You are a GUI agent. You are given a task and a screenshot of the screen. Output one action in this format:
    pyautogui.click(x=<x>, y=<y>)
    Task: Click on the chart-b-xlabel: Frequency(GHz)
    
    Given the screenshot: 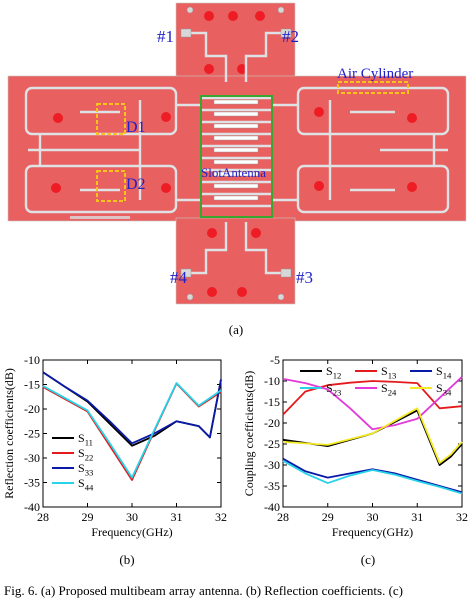 What is the action you would take?
    pyautogui.click(x=131, y=532)
    